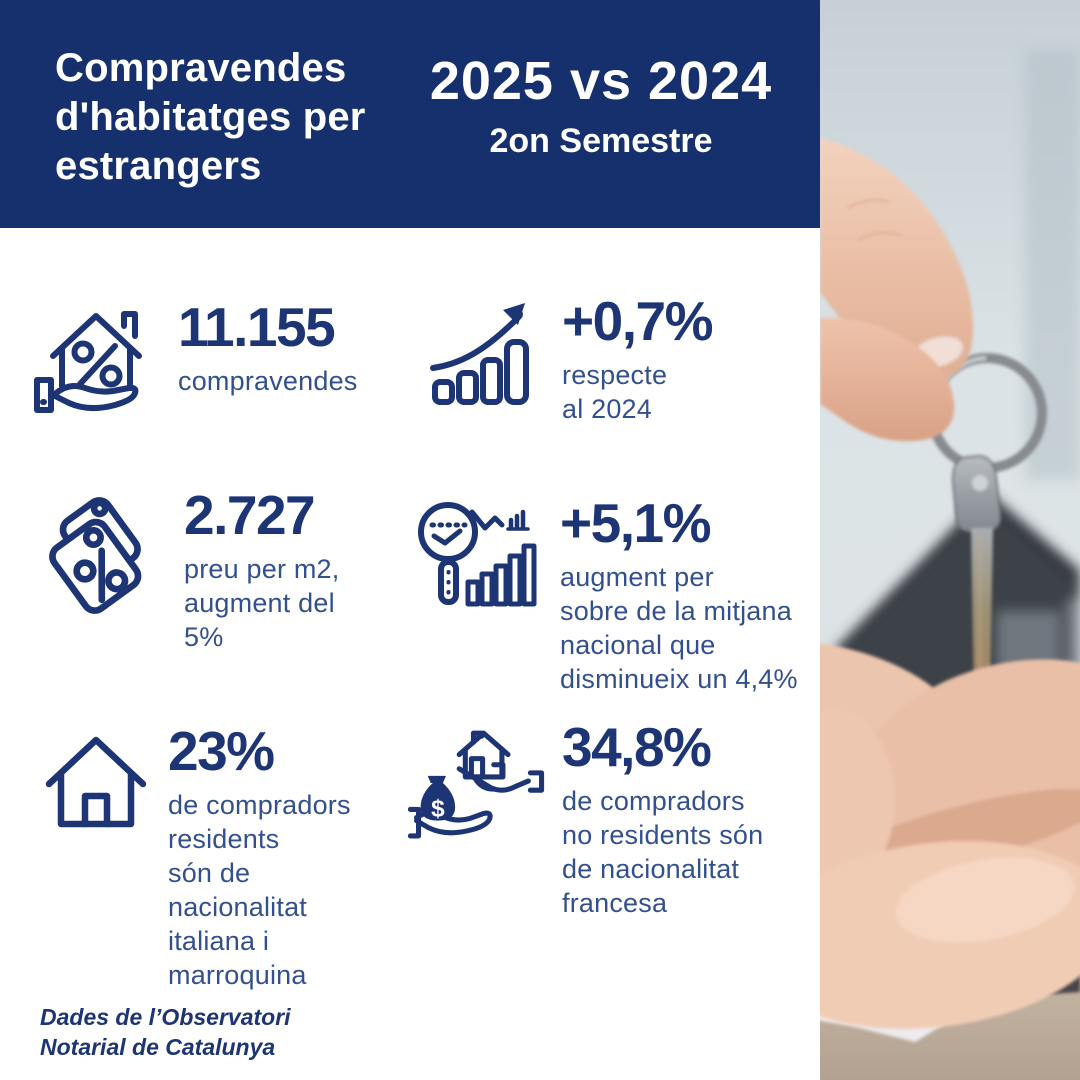 This screenshot has width=1080, height=1080. I want to click on stat-price-m2: 2.727 preu per m2, augment del 5%, so click(183, 571).